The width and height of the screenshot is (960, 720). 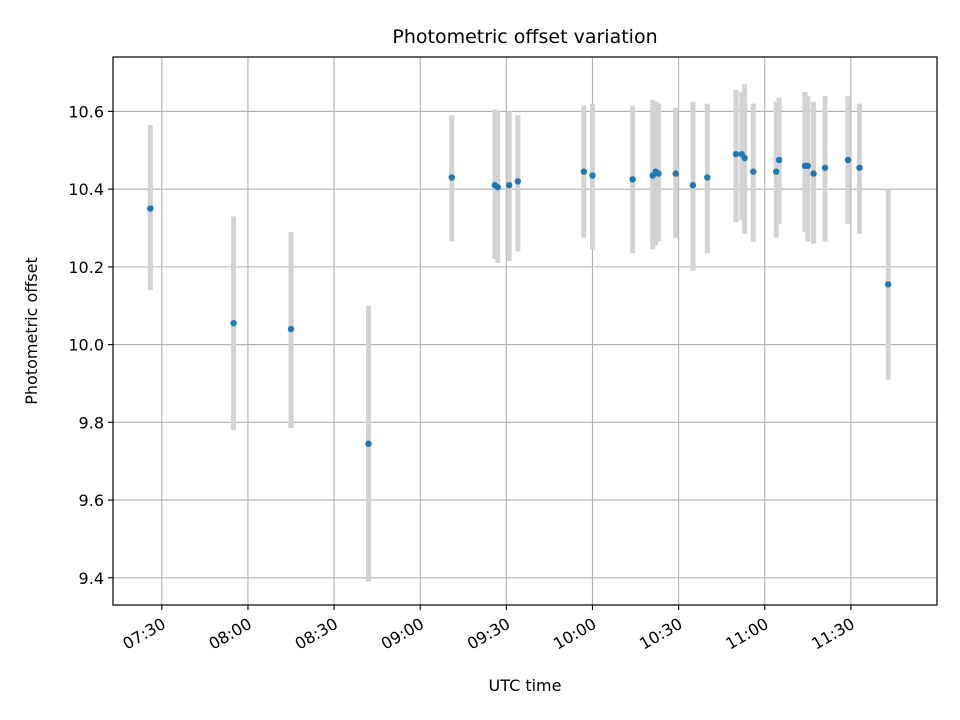 I want to click on y-tick-label: 10.6, so click(x=86, y=111).